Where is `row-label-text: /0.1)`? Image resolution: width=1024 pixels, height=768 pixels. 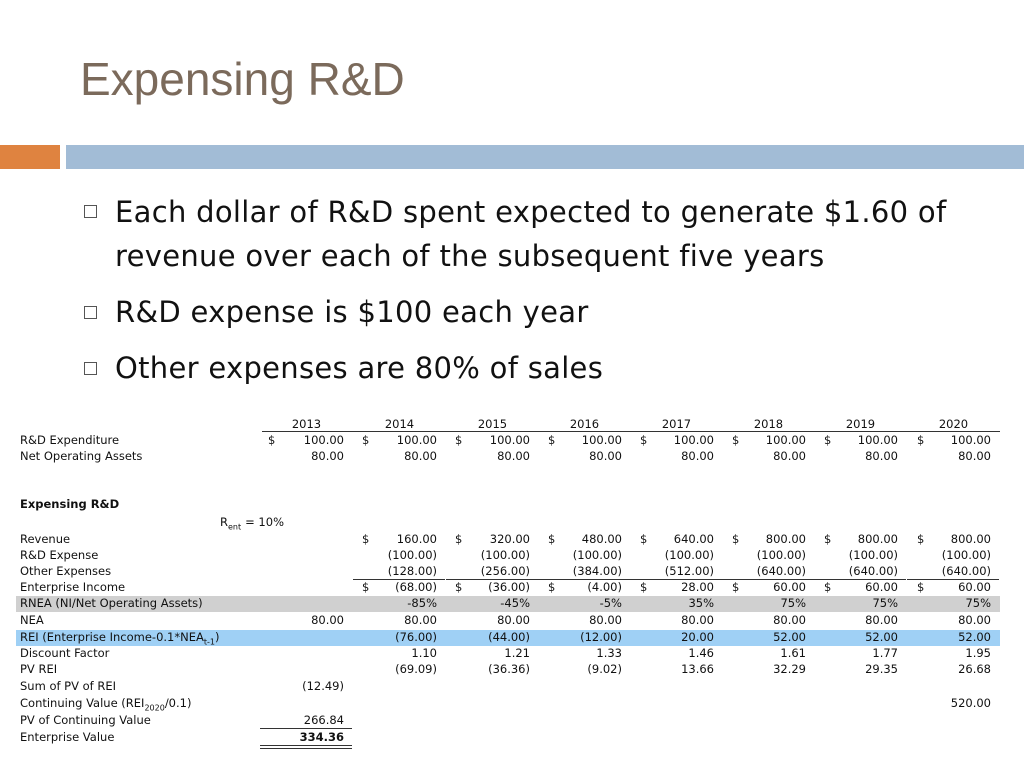
row-label-text: /0.1) is located at coordinates (178, 703).